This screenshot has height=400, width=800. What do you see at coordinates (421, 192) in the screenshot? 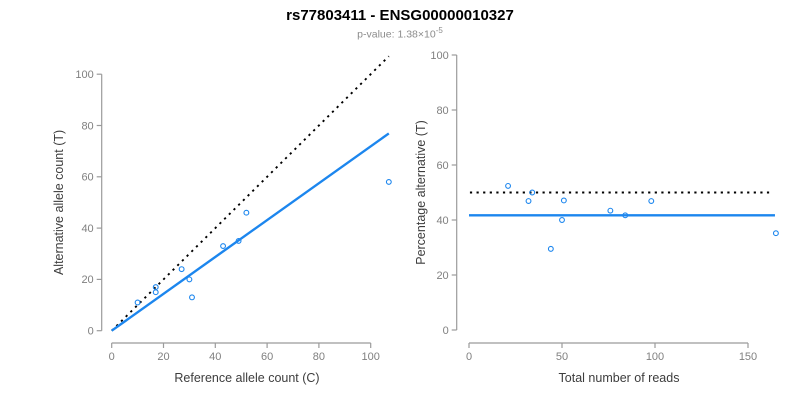
I see `y-axis-title: Percentage alternative (T)` at bounding box center [421, 192].